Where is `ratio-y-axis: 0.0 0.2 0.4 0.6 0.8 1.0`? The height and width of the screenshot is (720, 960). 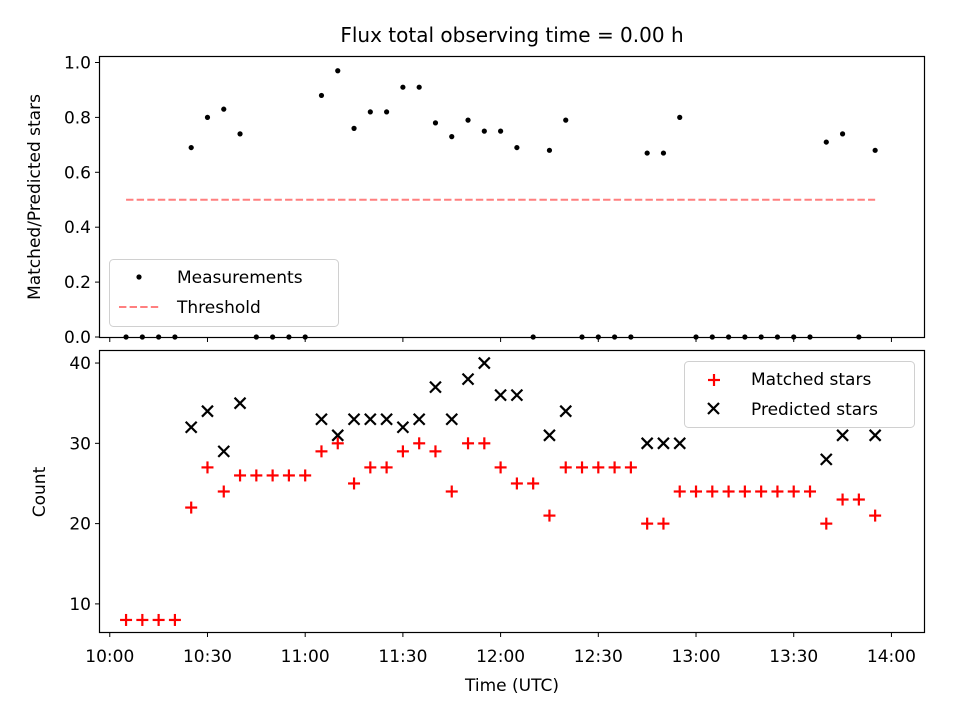 ratio-y-axis: 0.0 0.2 0.4 0.6 0.8 1.0 is located at coordinates (82, 200).